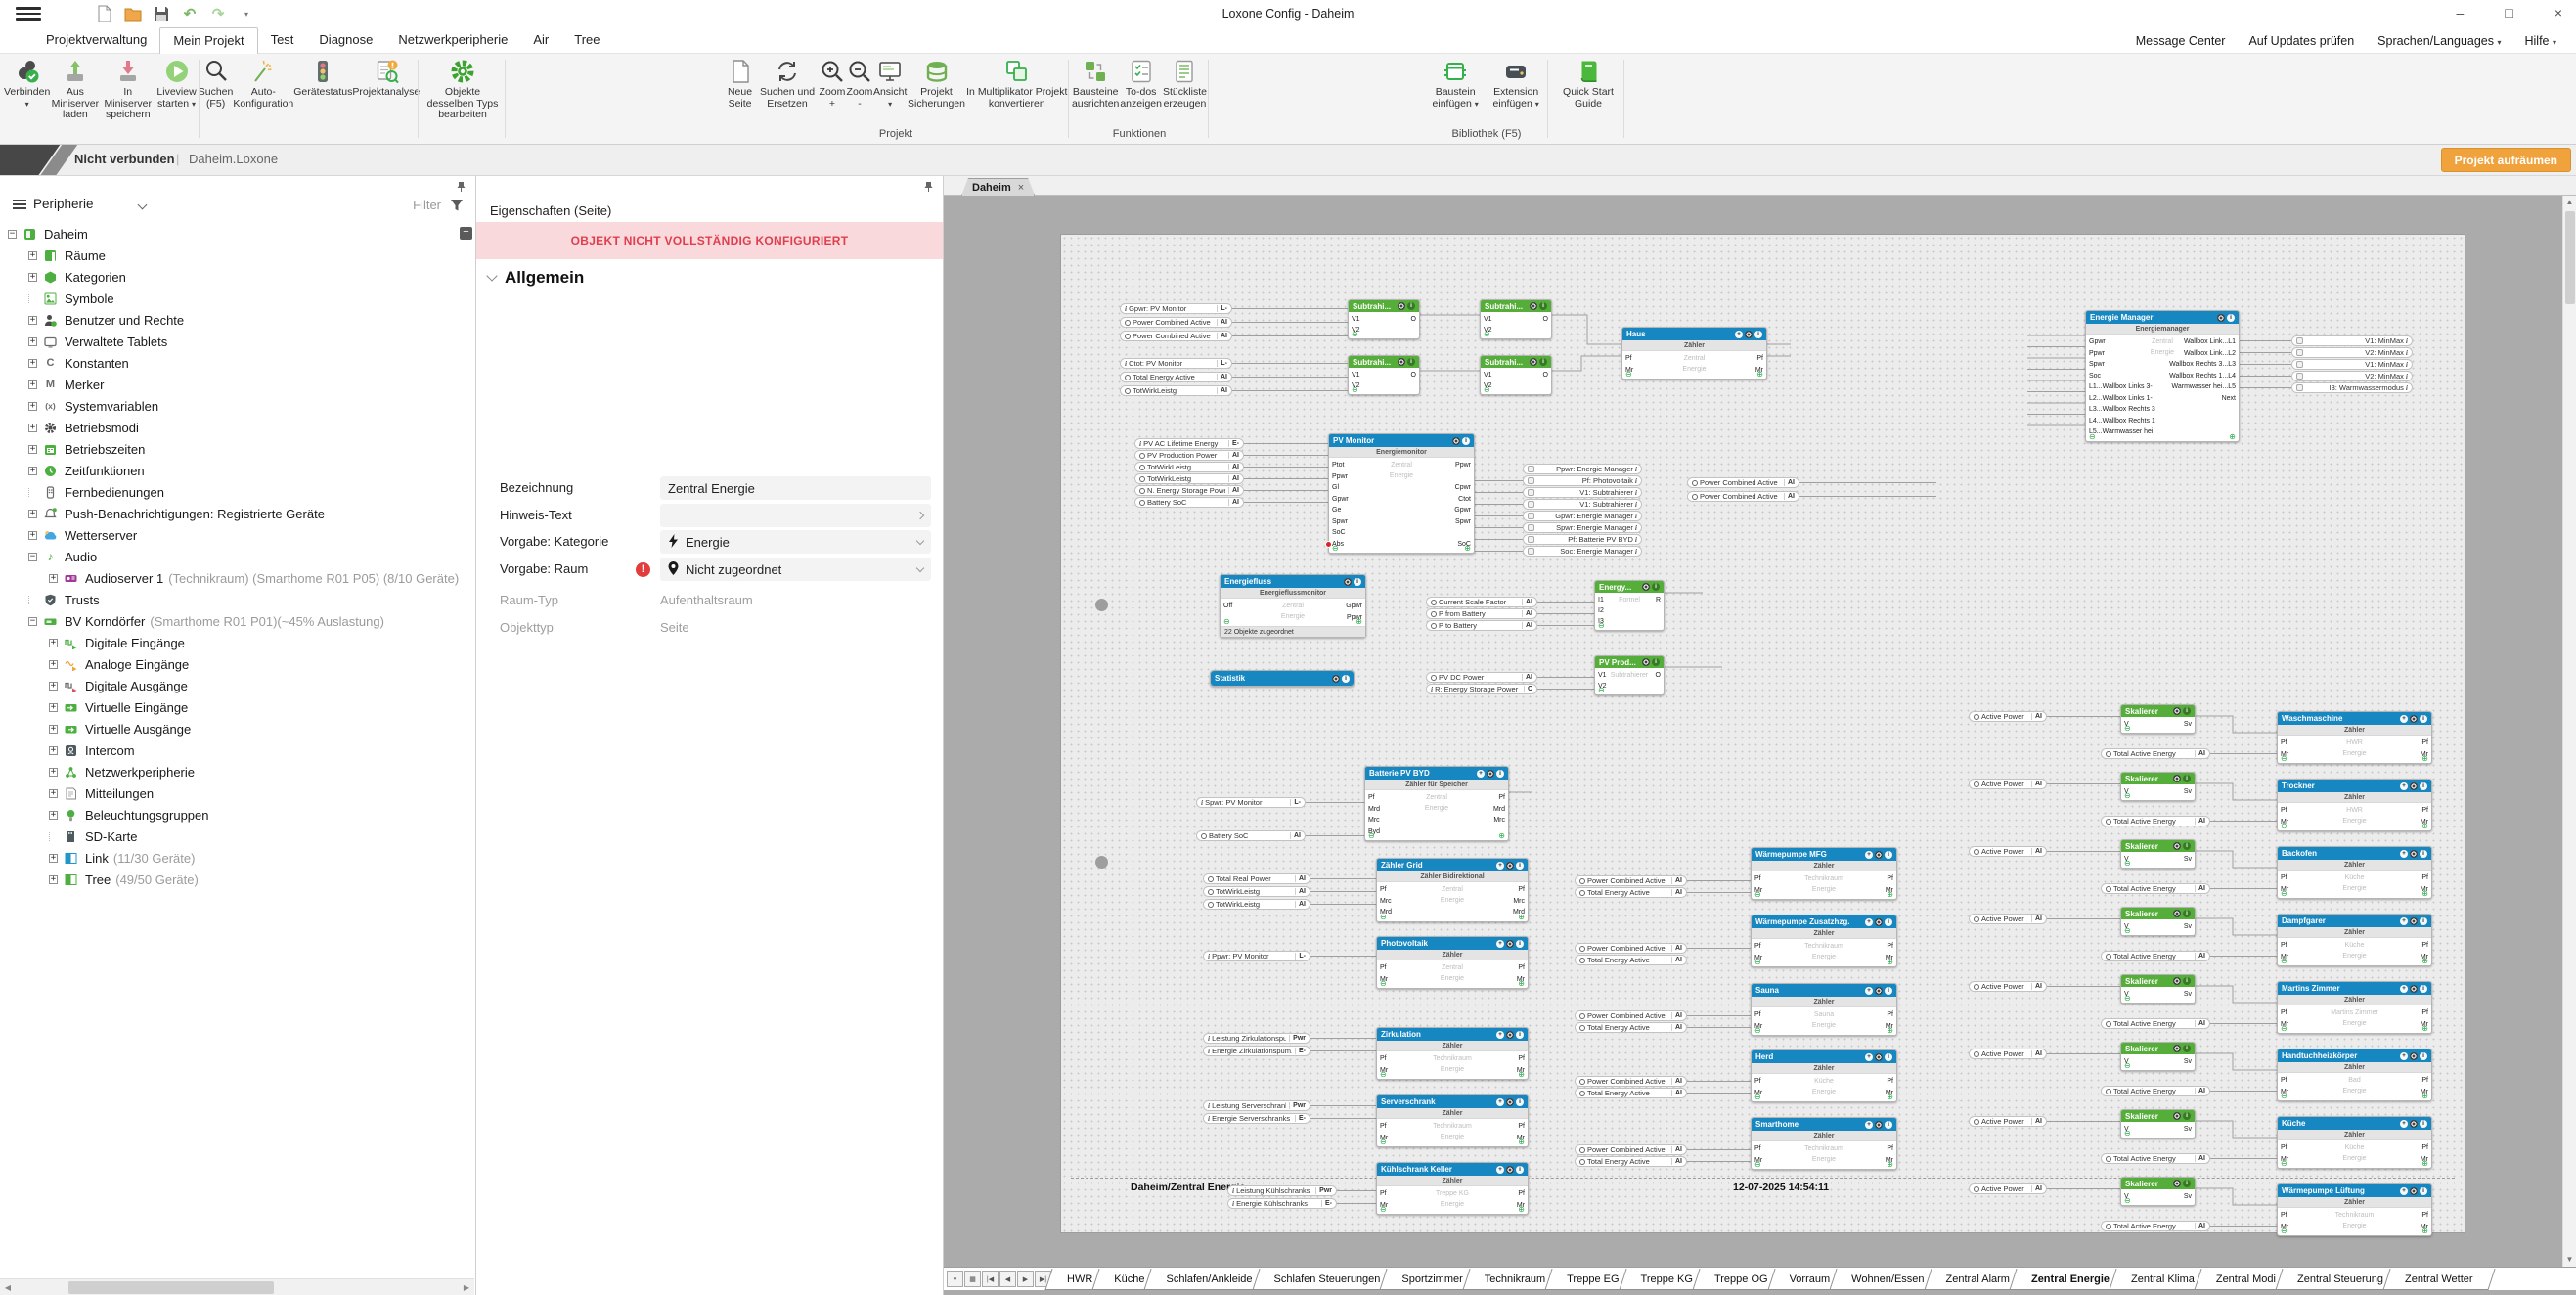 The image size is (2576, 1295). I want to click on page-nav-button: ▾, so click(955, 1279).